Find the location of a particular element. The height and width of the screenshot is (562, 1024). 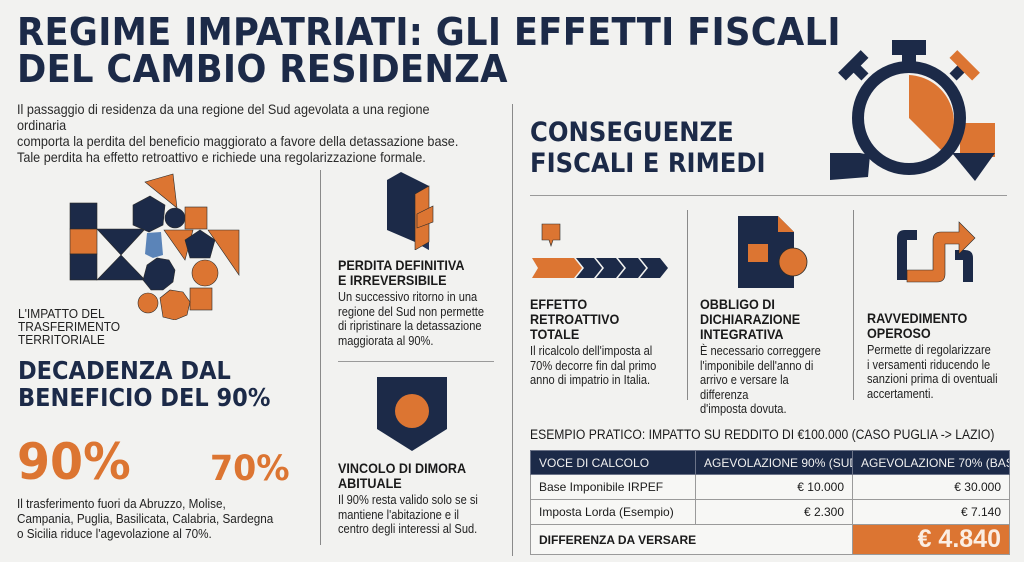

stopwatch-icon is located at coordinates (912, 110).